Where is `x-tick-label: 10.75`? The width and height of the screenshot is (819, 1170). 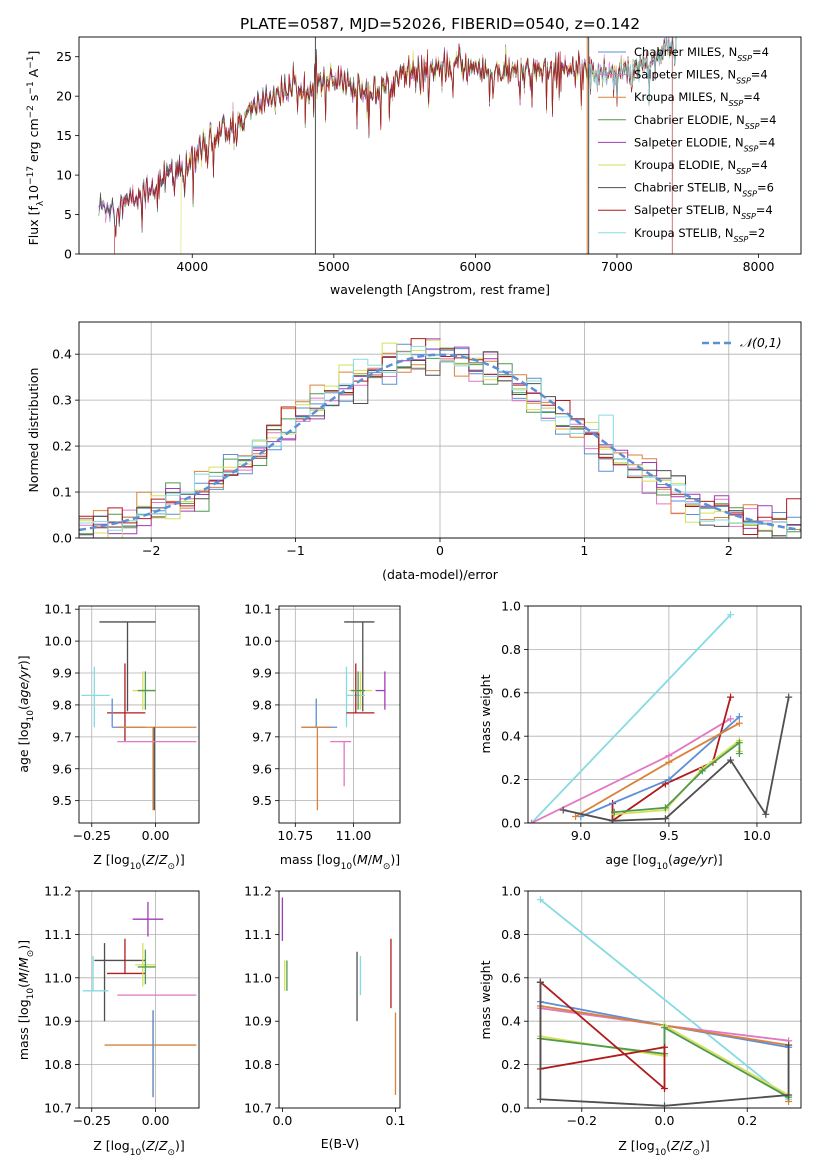 x-tick-label: 10.75 is located at coordinates (295, 835).